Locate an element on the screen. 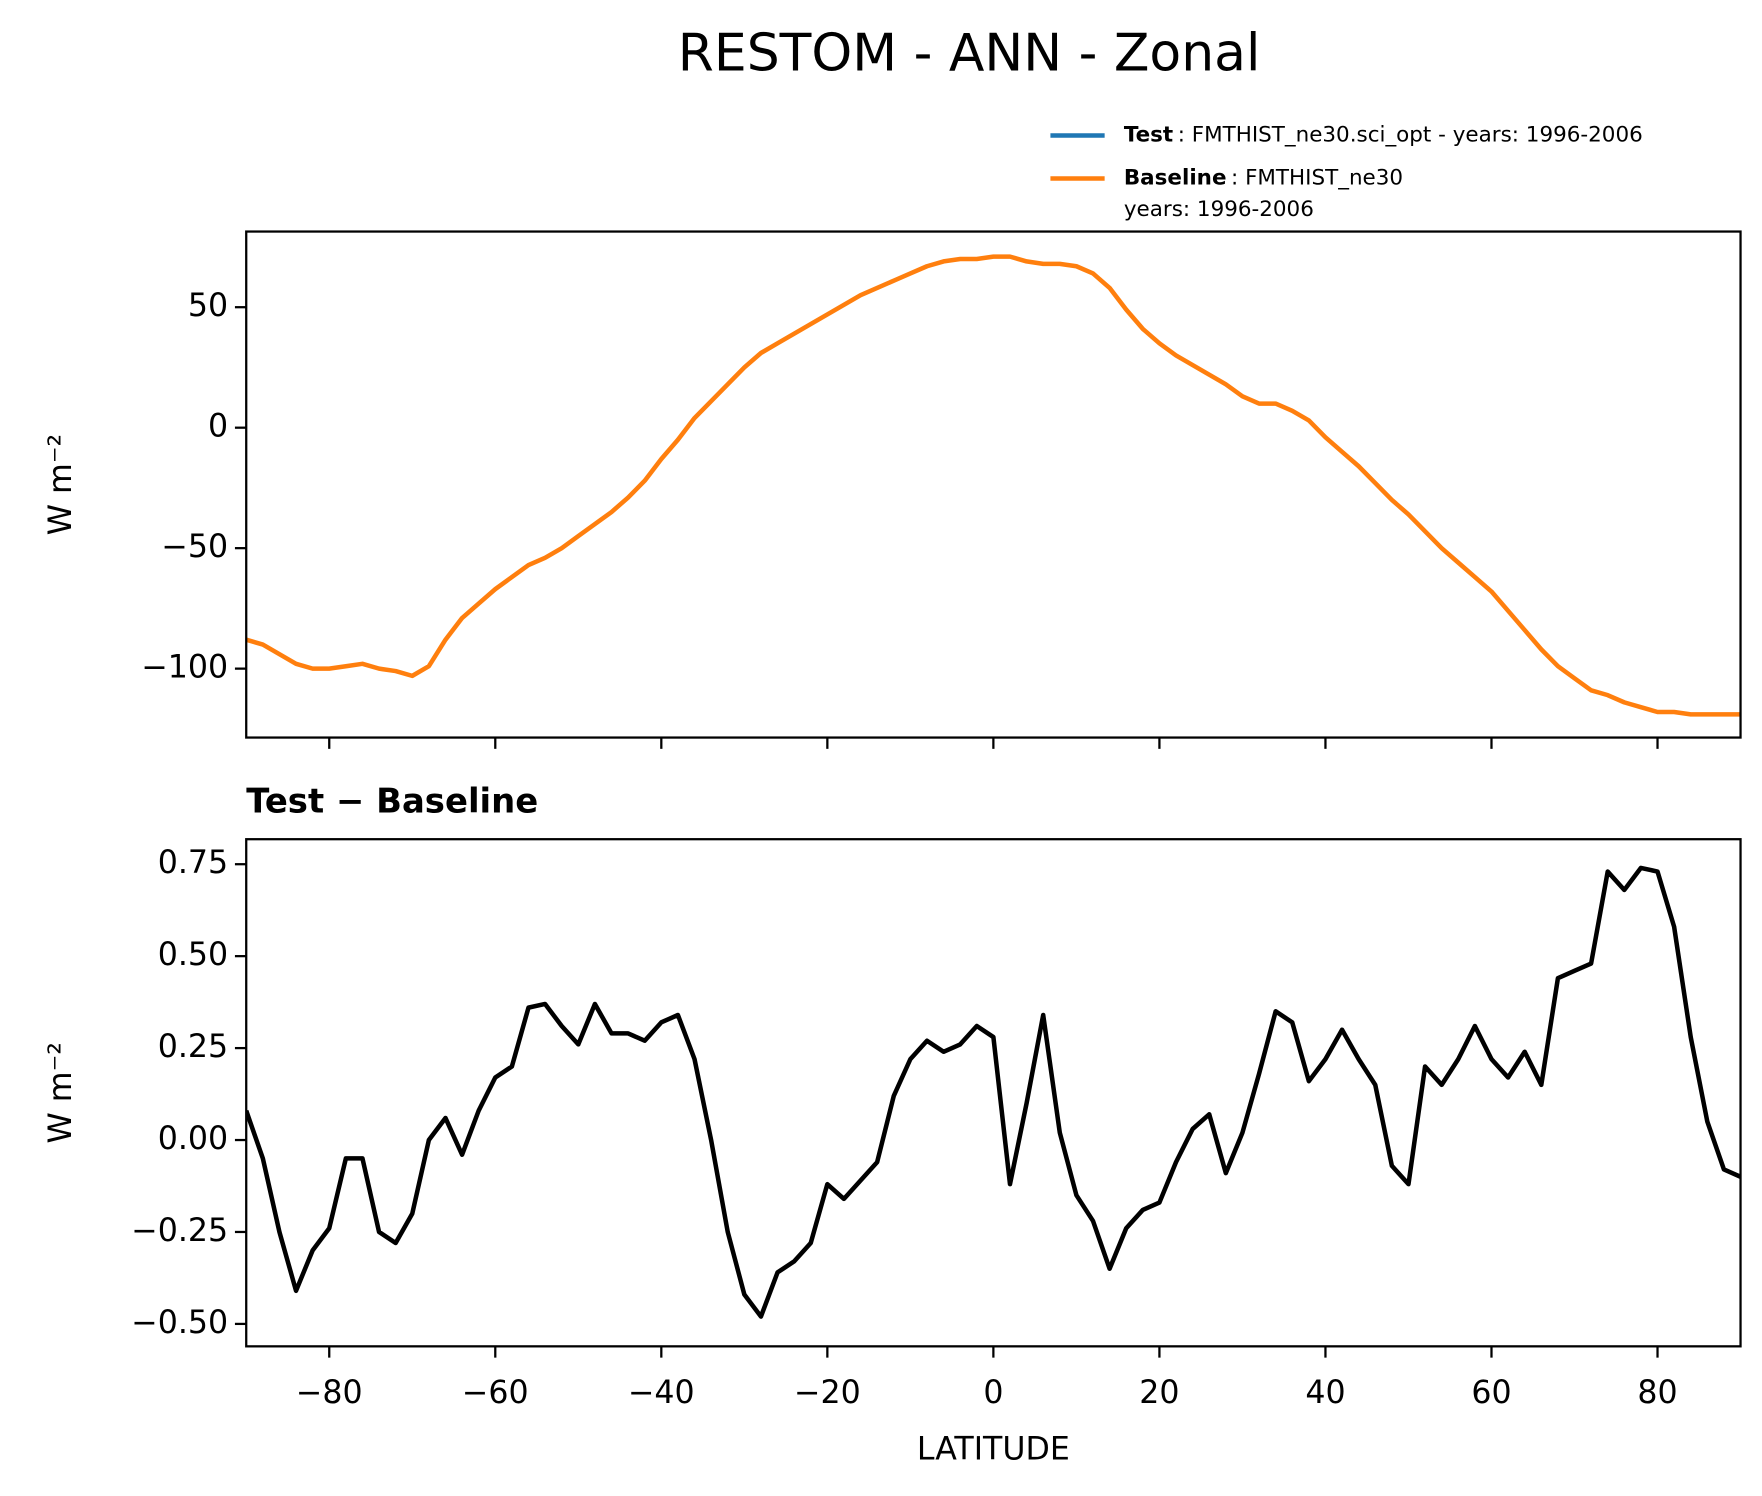  x-tick-label: 20 is located at coordinates (1159, 1393).